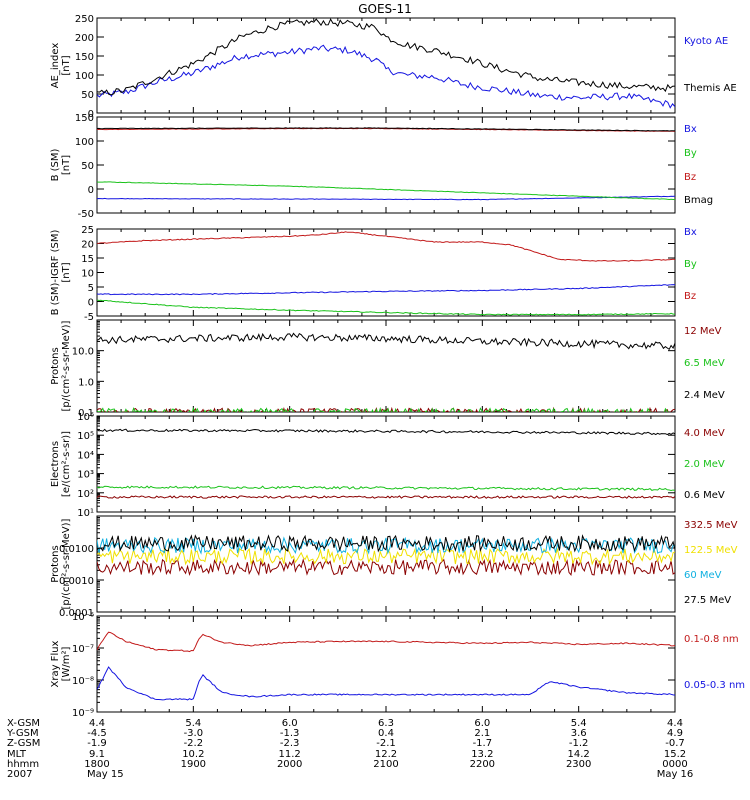  I want to click on ephemeris-value: -4.5, so click(97, 733).